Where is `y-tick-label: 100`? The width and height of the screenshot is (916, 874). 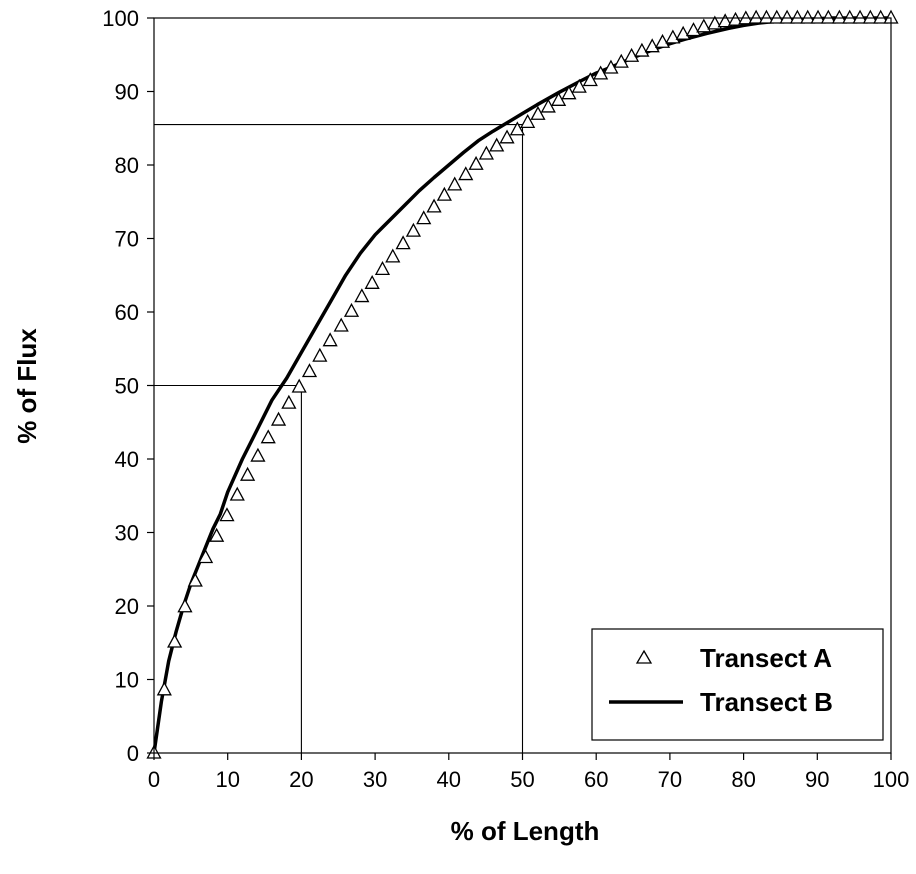
y-tick-label: 100 is located at coordinates (120, 18).